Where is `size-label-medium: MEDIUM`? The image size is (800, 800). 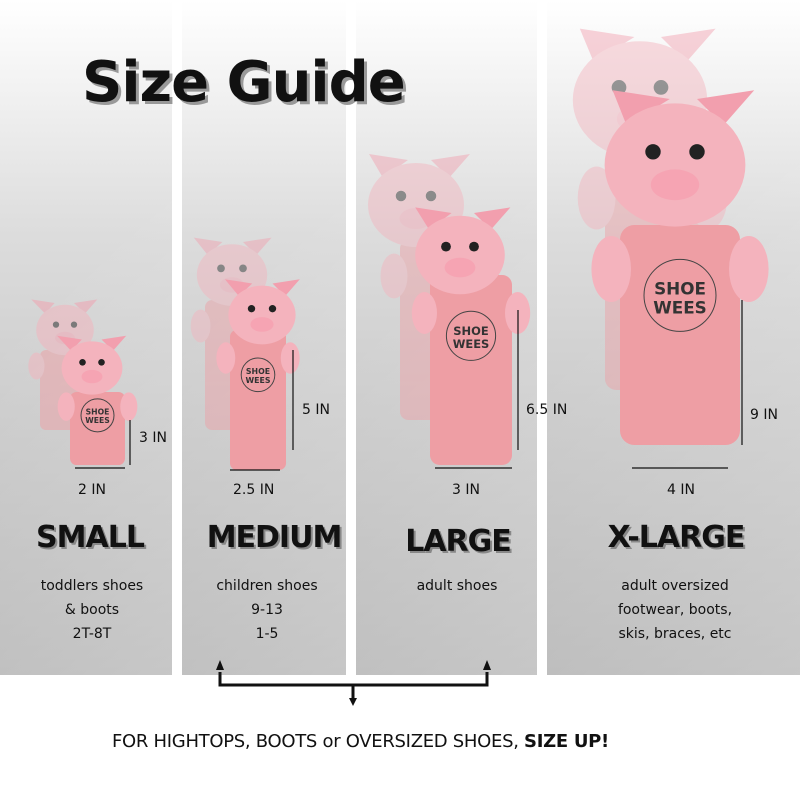 size-label-medium: MEDIUM is located at coordinates (274, 537).